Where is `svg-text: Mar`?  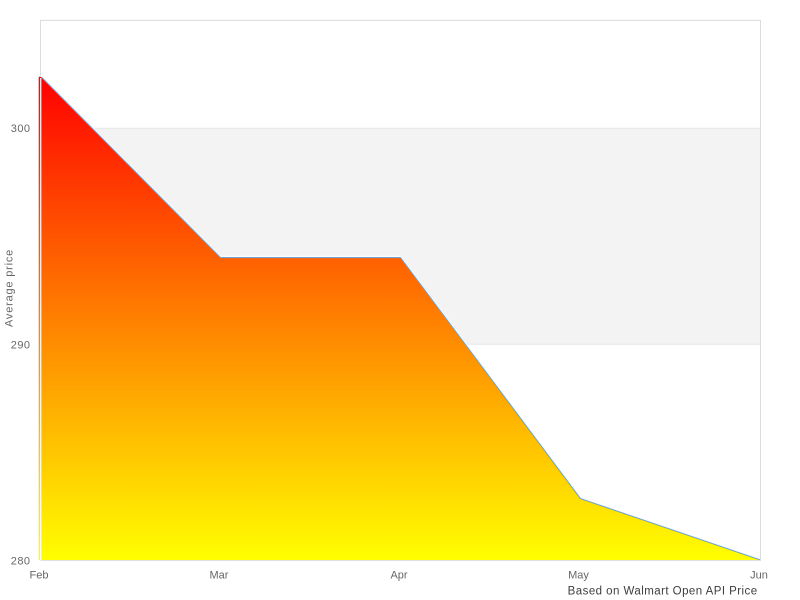
svg-text: Mar is located at coordinates (219, 576).